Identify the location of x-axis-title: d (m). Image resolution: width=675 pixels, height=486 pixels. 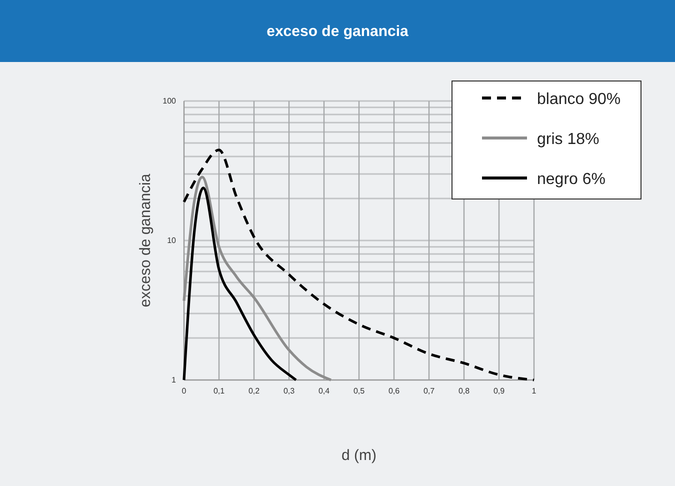
(359, 455).